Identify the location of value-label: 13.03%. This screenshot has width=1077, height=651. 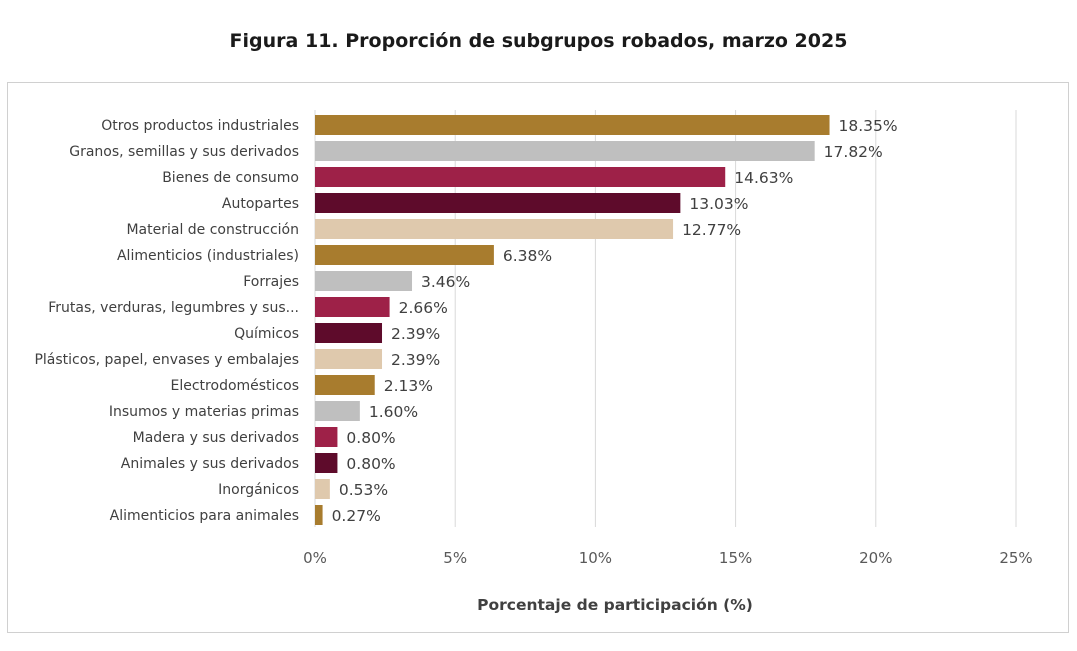
(718, 204).